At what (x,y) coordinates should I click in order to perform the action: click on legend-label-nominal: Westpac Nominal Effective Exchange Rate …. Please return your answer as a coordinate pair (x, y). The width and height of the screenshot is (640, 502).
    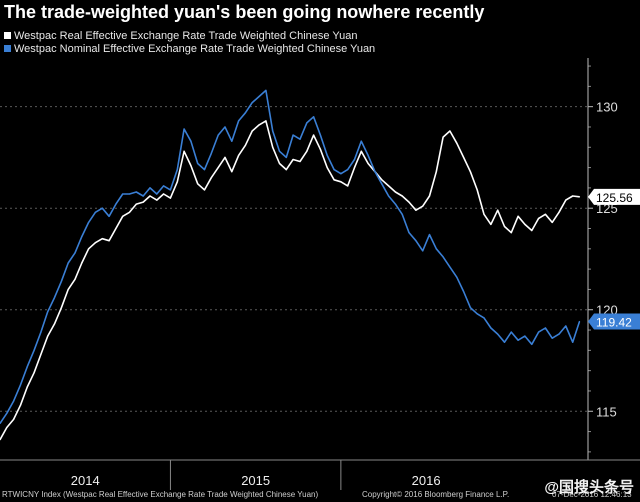
    Looking at the image, I should click on (195, 48).